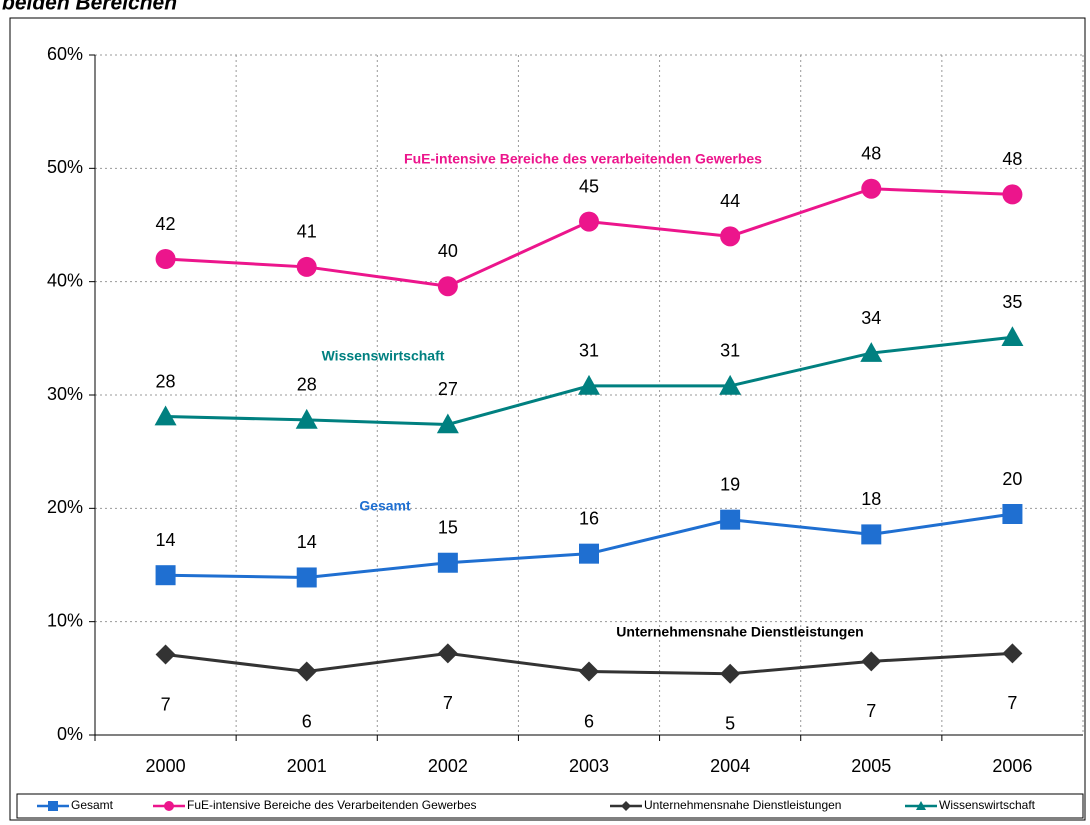  What do you see at coordinates (871, 499) in the screenshot?
I see `data-label: 18` at bounding box center [871, 499].